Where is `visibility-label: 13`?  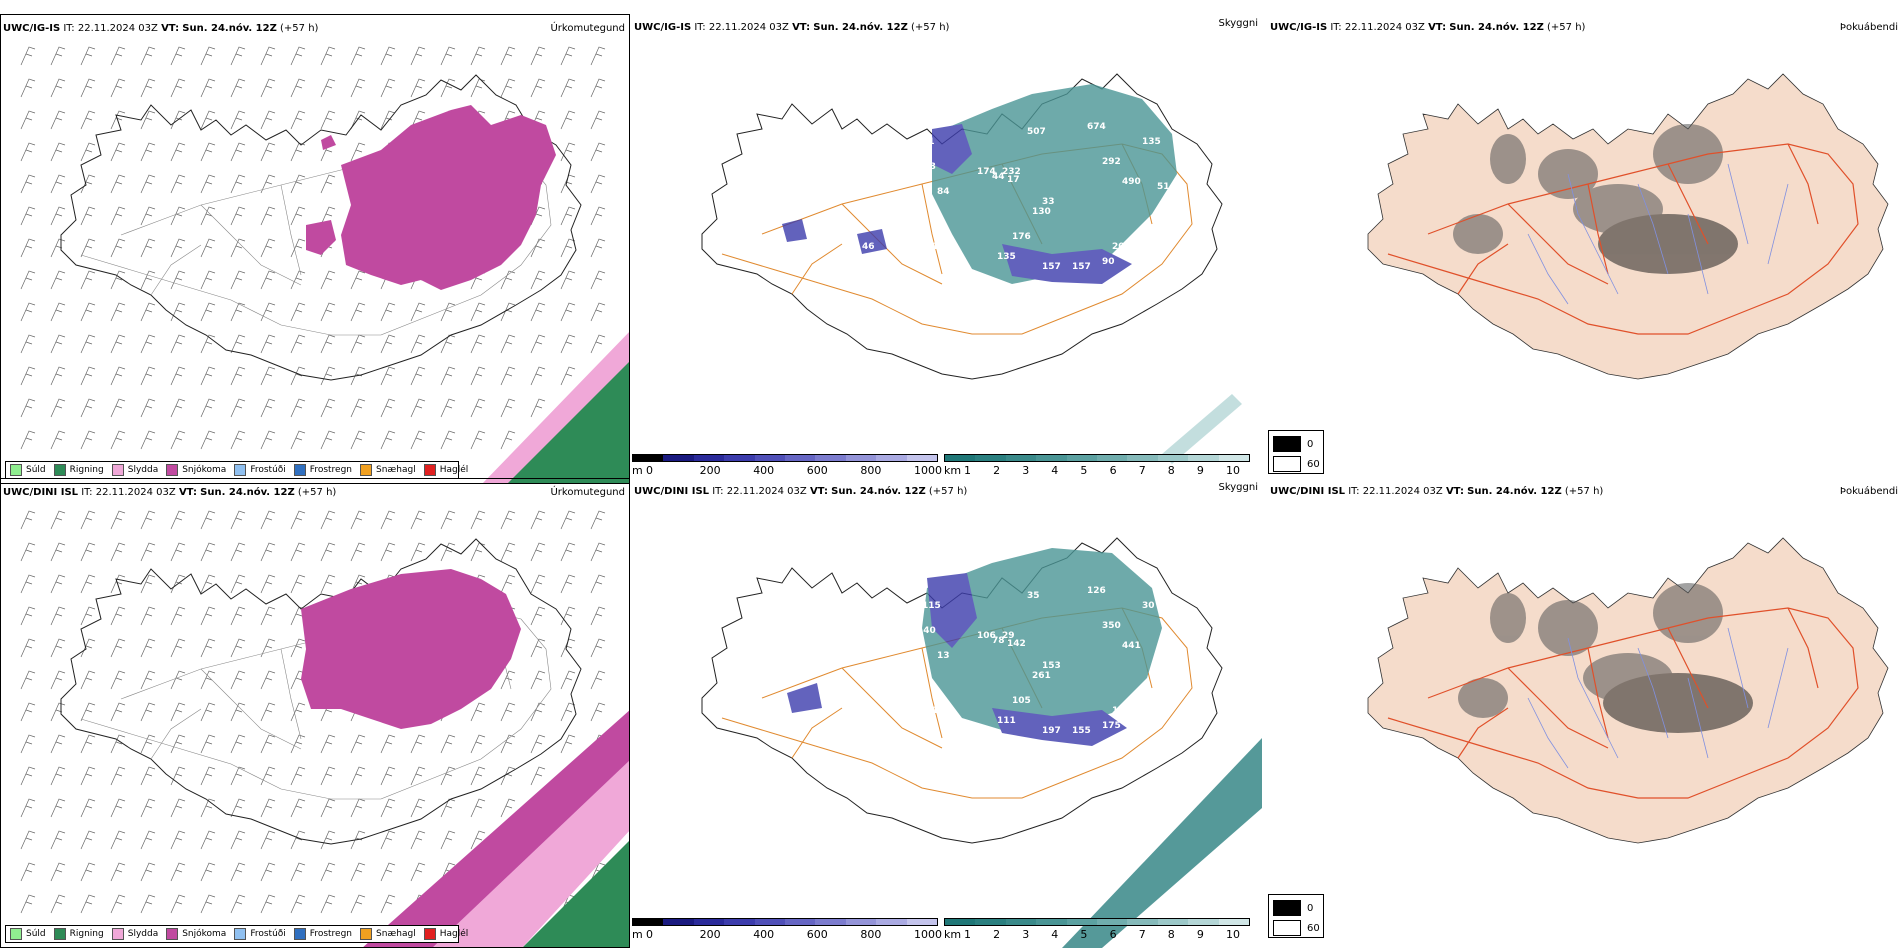 visibility-label: 13 is located at coordinates (943, 656).